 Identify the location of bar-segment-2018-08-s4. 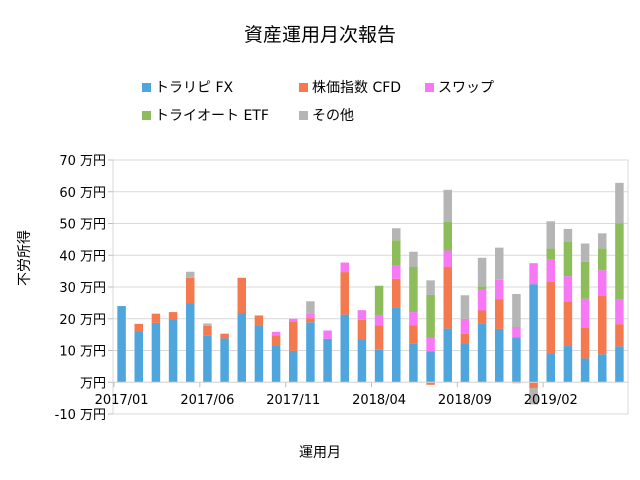
(447, 205).